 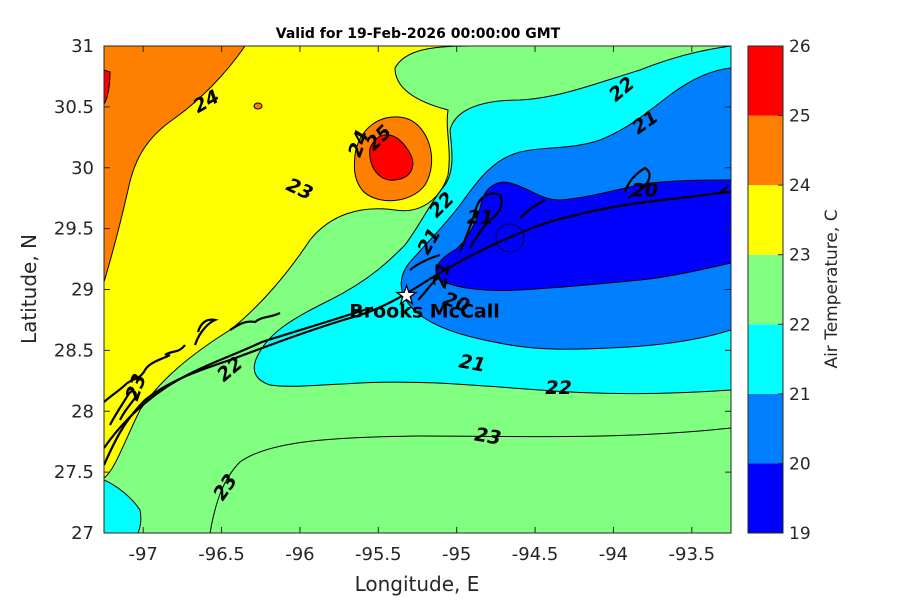 What do you see at coordinates (82, 46) in the screenshot?
I see `y-tick-label: 31` at bounding box center [82, 46].